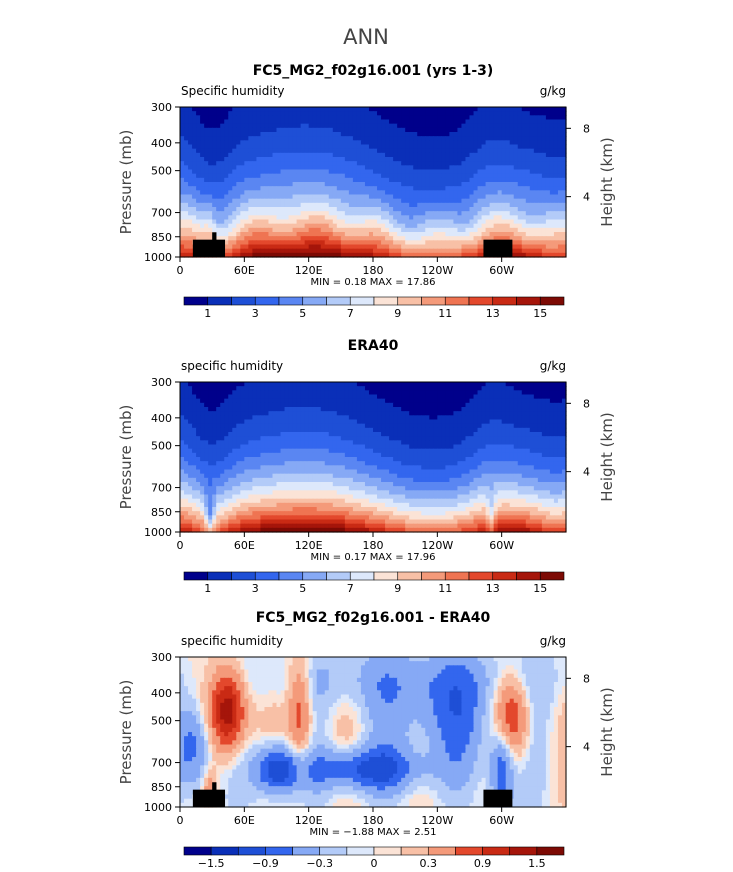 The height and width of the screenshot is (872, 733). What do you see at coordinates (504, 301) in the screenshot?
I see `colorbar-box` at bounding box center [504, 301].